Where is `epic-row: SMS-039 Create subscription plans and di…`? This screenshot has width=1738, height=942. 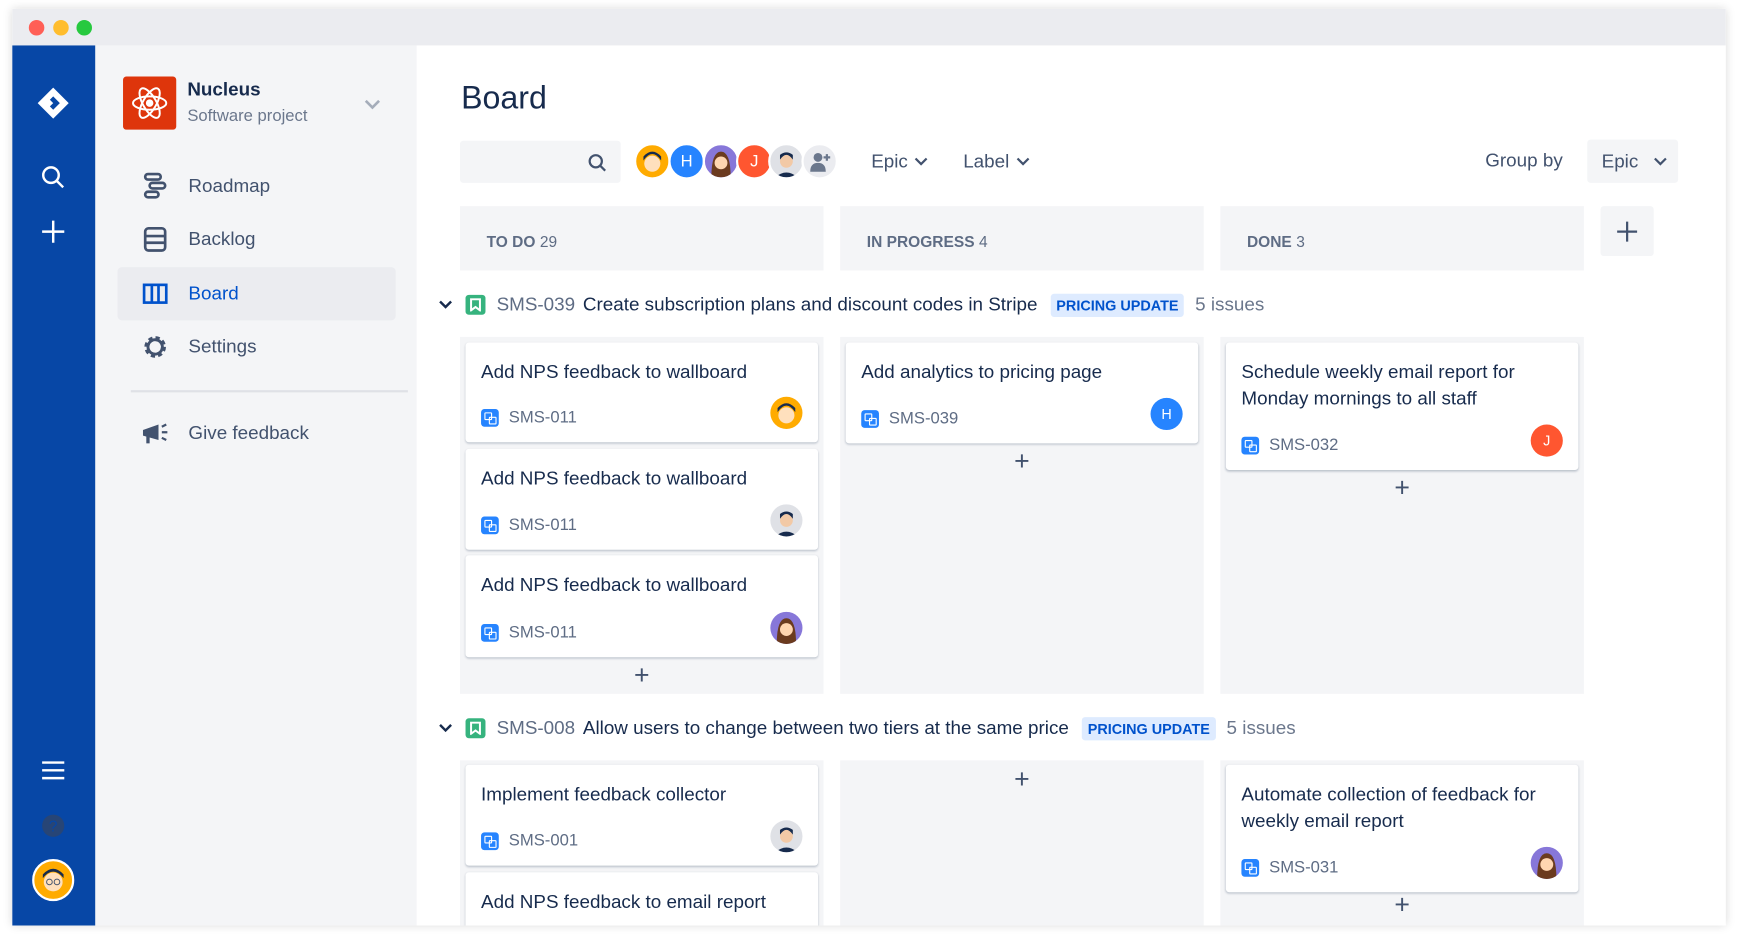
epic-row: SMS-039 Create subscription plans and di… is located at coordinates (851, 305).